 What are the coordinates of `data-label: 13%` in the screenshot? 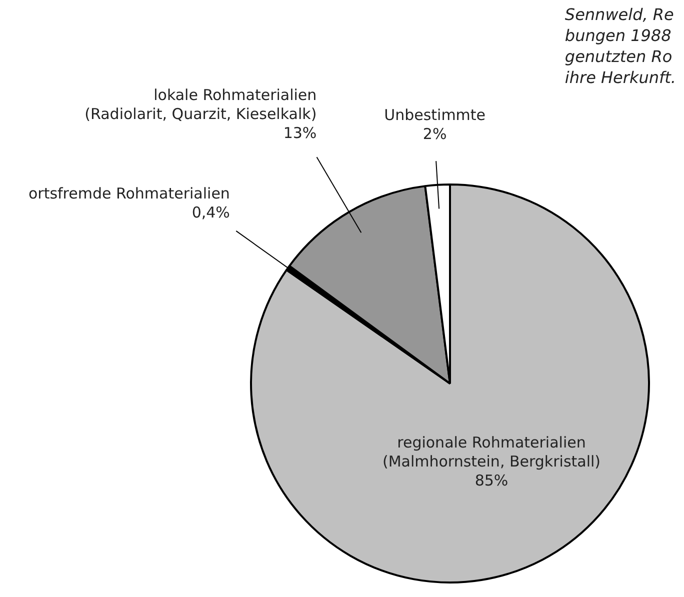 It's located at (300, 133).